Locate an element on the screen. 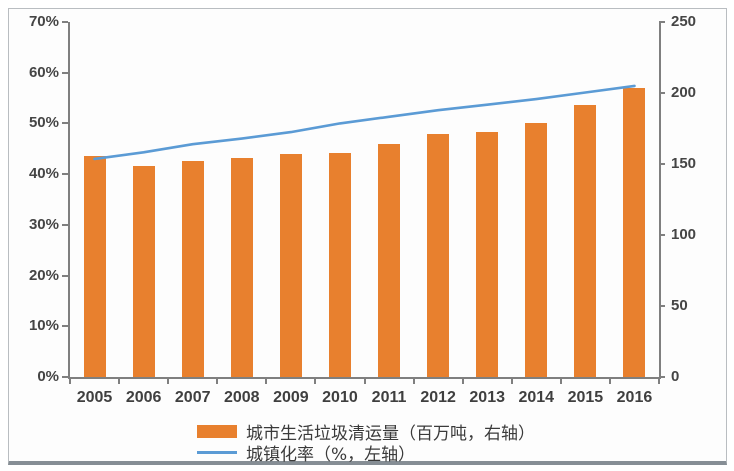 The image size is (734, 471). x-axis-label: 2009 is located at coordinates (291, 397).